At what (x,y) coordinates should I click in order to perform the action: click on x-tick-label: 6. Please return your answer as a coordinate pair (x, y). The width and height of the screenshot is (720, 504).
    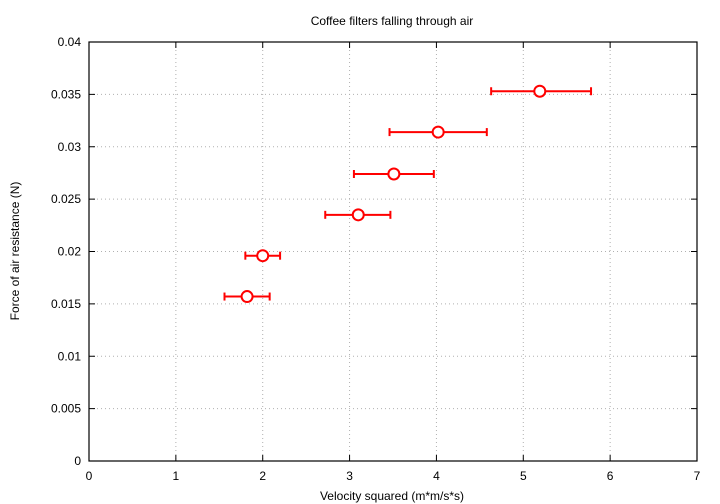
    Looking at the image, I should click on (610, 476).